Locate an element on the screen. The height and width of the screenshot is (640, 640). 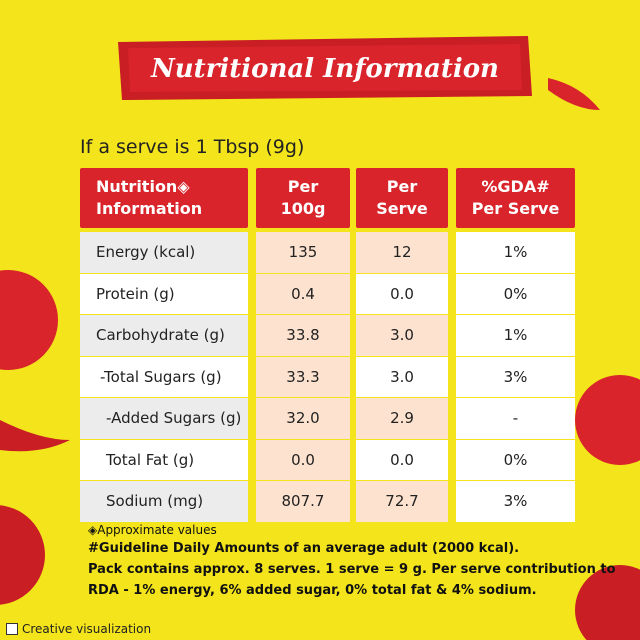
header-cell: Per 100g is located at coordinates (303, 198).